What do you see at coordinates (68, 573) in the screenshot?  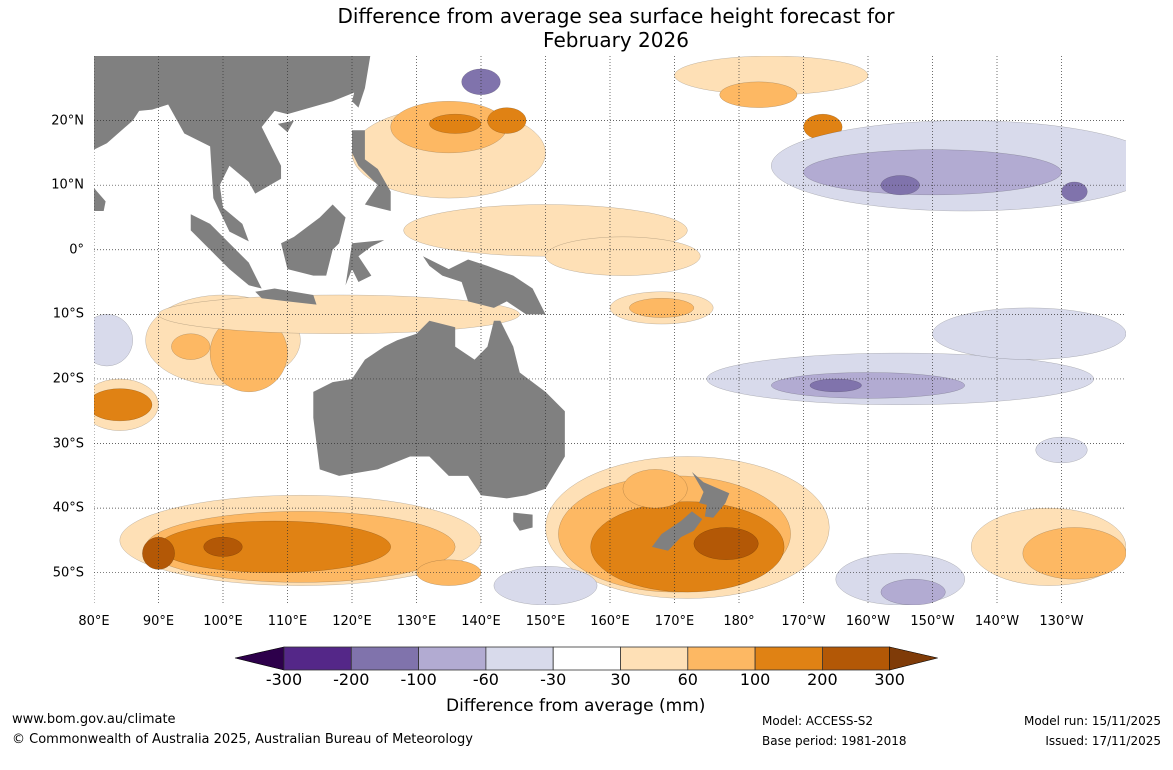 I see `lat-tick-label: 50°S` at bounding box center [68, 573].